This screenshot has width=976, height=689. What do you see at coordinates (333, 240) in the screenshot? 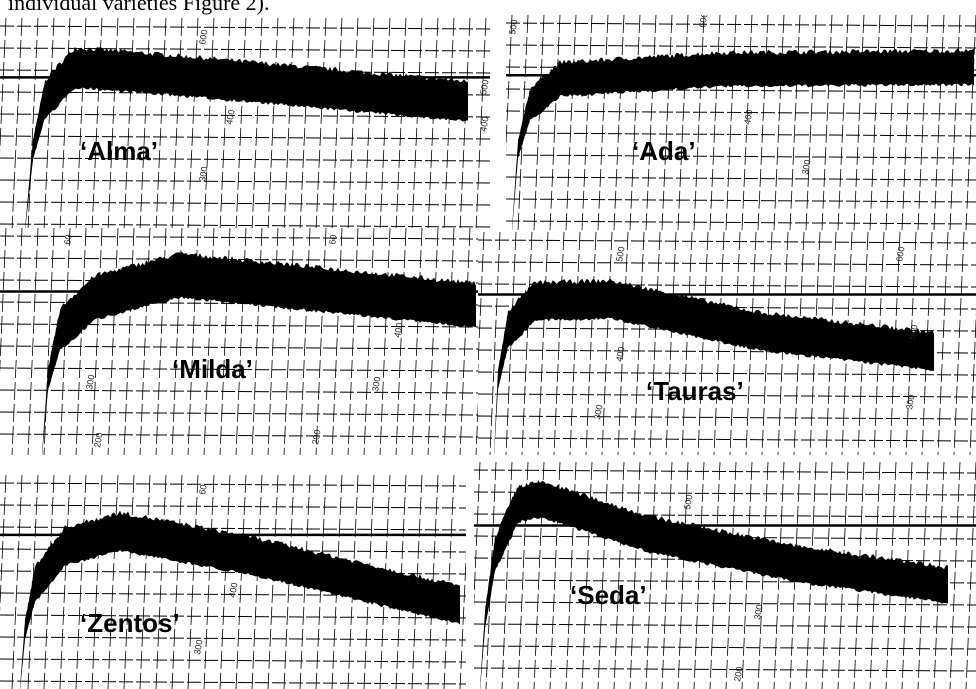
I see `scale-label: 60` at bounding box center [333, 240].